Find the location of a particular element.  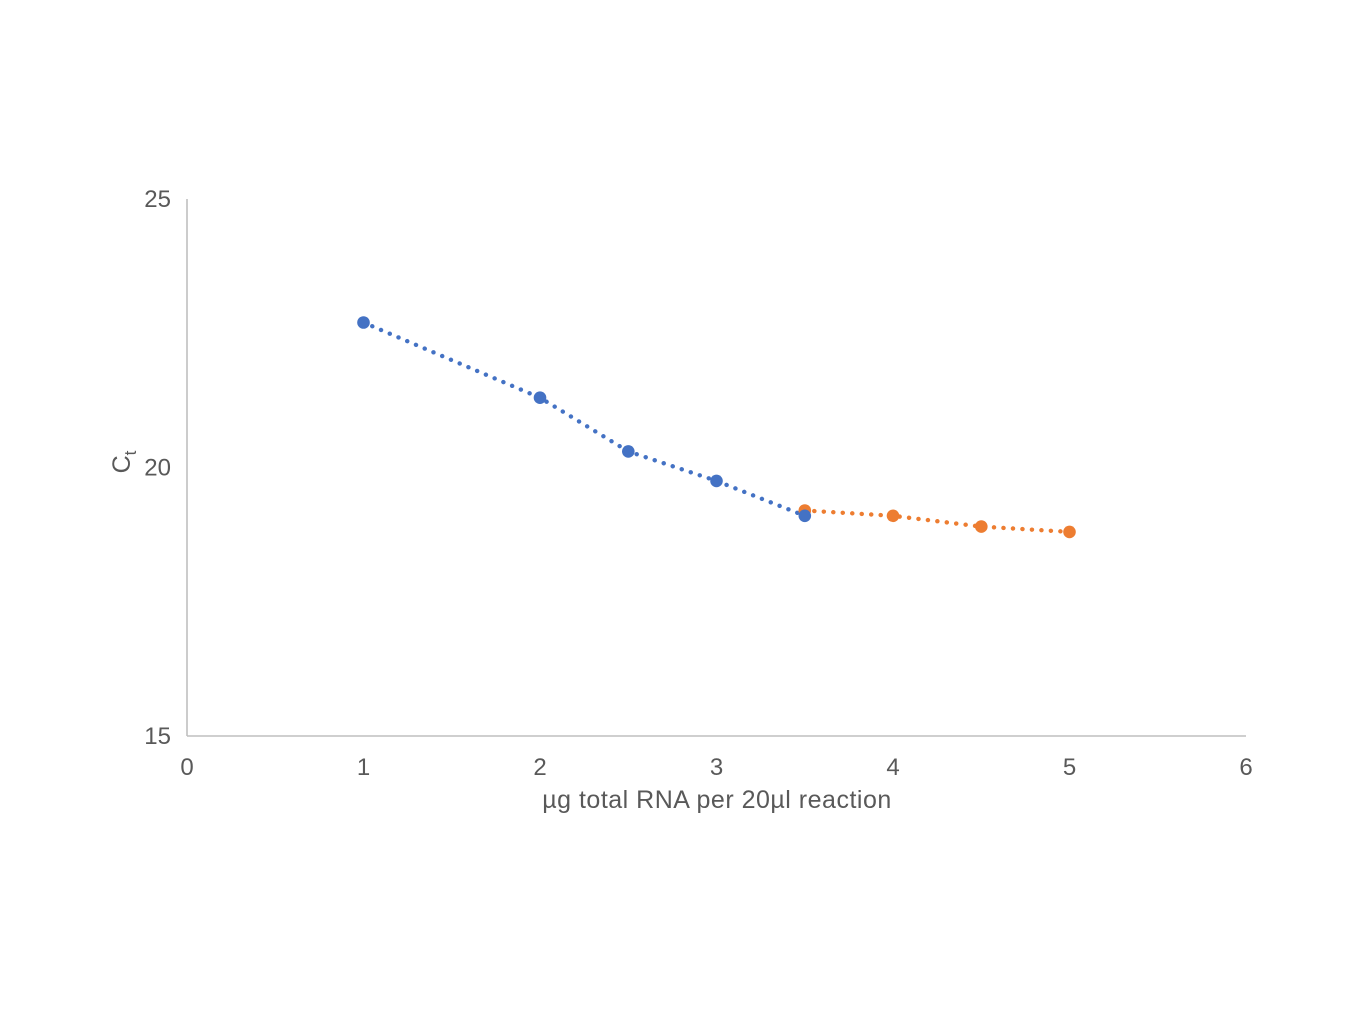

x-tick-label: 3 is located at coordinates (716, 767).